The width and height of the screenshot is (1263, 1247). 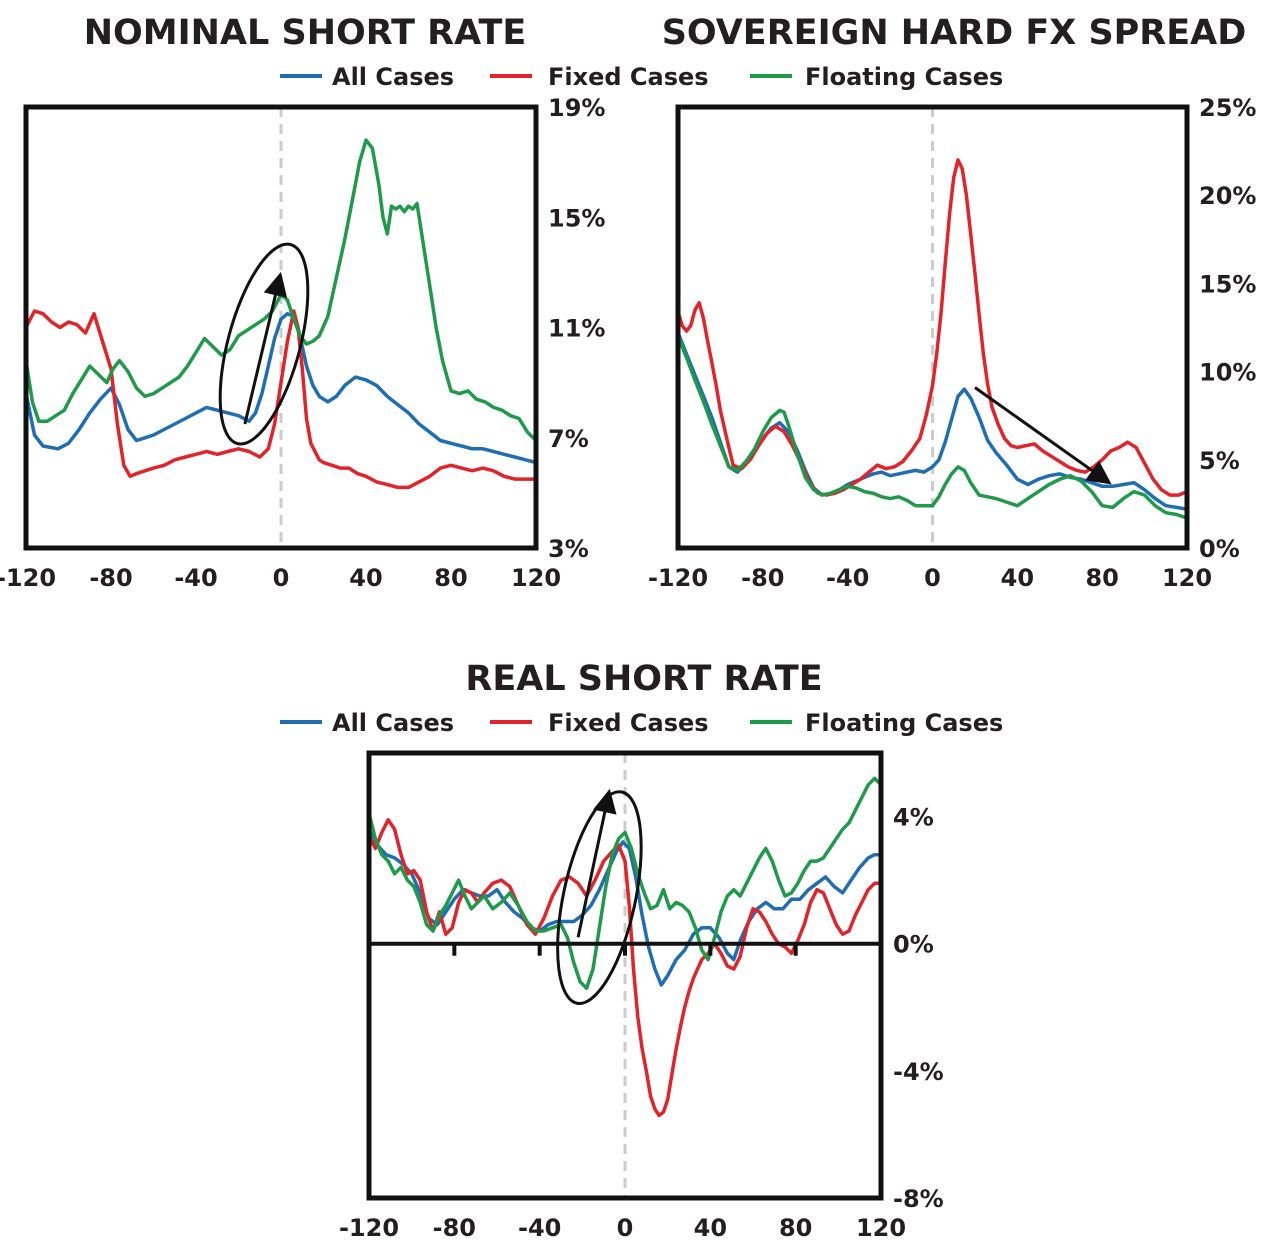 I want to click on legend-label-all-top: All Cases, so click(x=393, y=77).